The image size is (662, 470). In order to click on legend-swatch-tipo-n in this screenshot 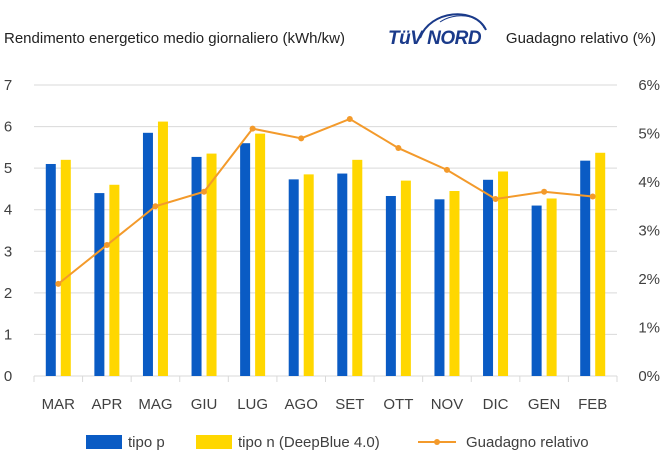, I will do `click(214, 442)`.